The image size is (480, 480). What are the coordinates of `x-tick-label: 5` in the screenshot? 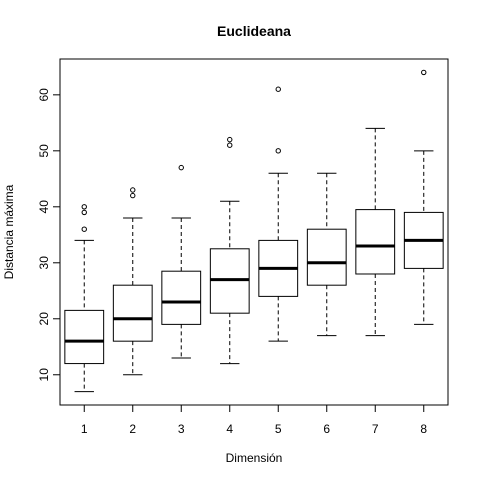 It's located at (278, 429).